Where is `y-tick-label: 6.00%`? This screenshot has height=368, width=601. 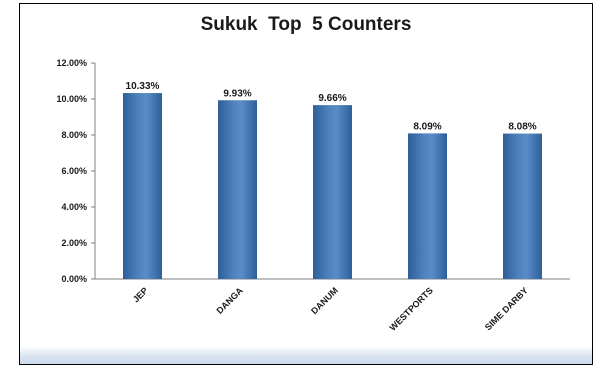
y-tick-label: 6.00% is located at coordinates (74, 171).